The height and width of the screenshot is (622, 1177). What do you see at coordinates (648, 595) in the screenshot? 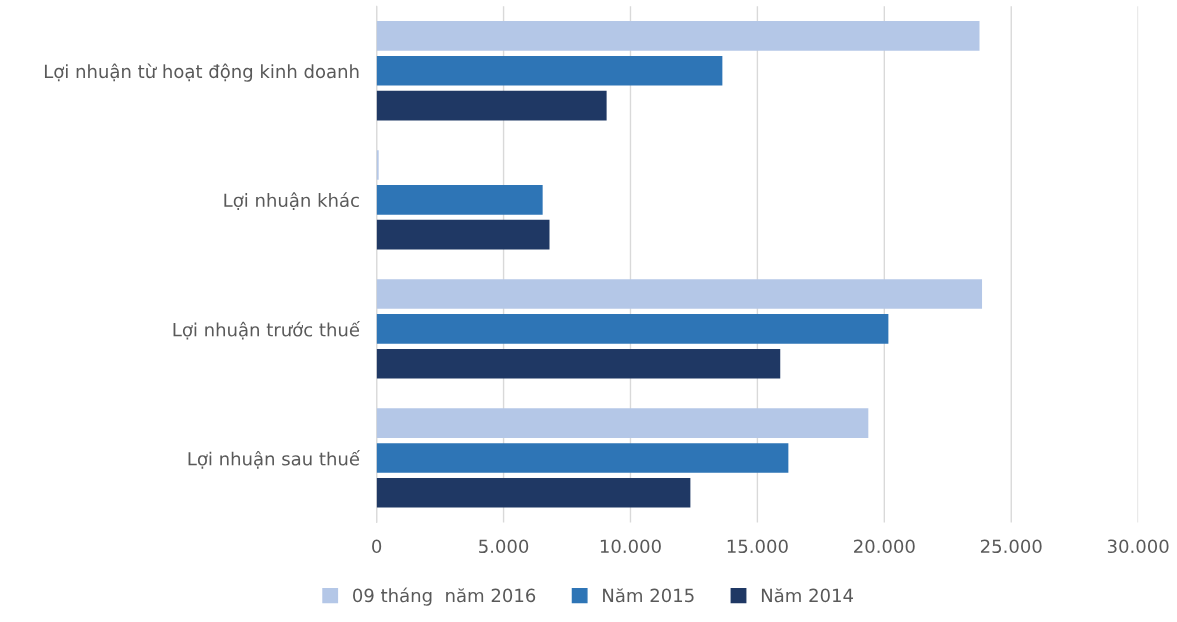
I see `legend-label: Năm 2015` at bounding box center [648, 595].